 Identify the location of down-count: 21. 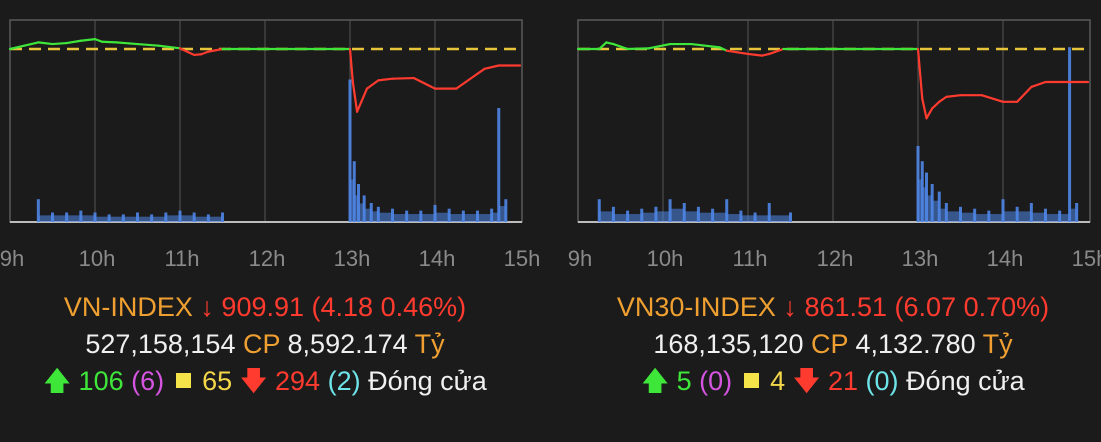
(843, 381).